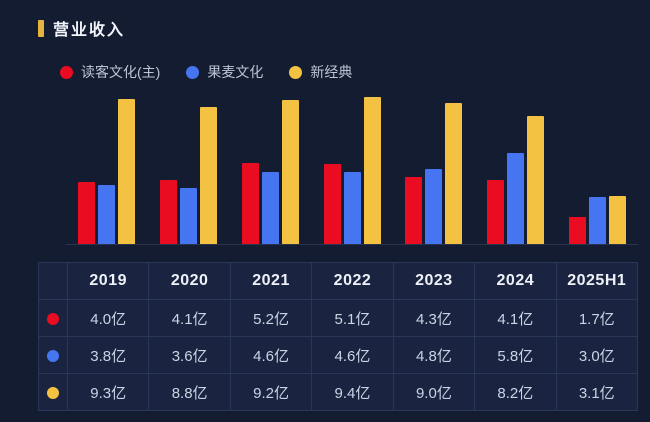  What do you see at coordinates (108, 392) in the screenshot?
I see `value-cell: 9.3亿` at bounding box center [108, 392].